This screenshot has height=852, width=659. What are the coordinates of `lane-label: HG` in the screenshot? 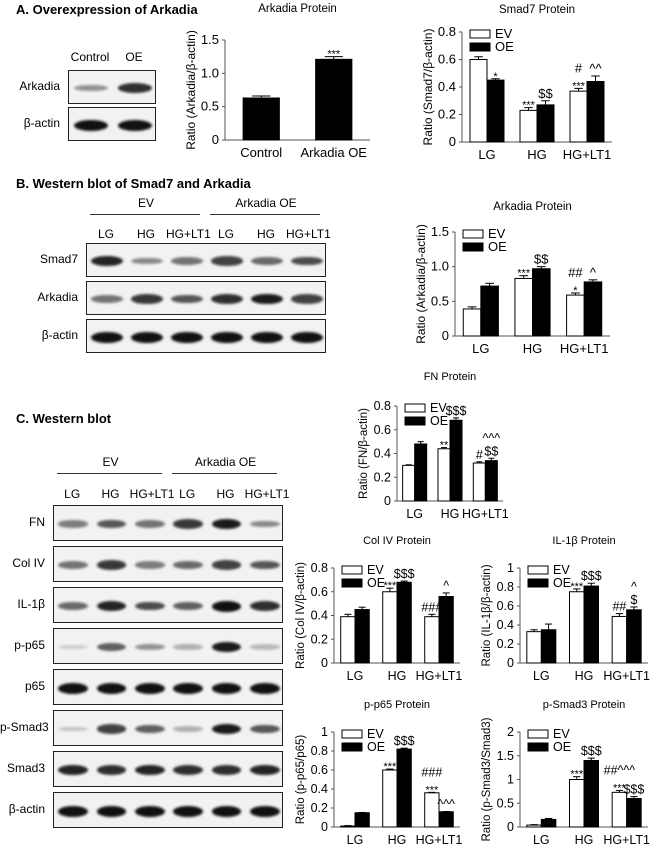 It's located at (146, 234).